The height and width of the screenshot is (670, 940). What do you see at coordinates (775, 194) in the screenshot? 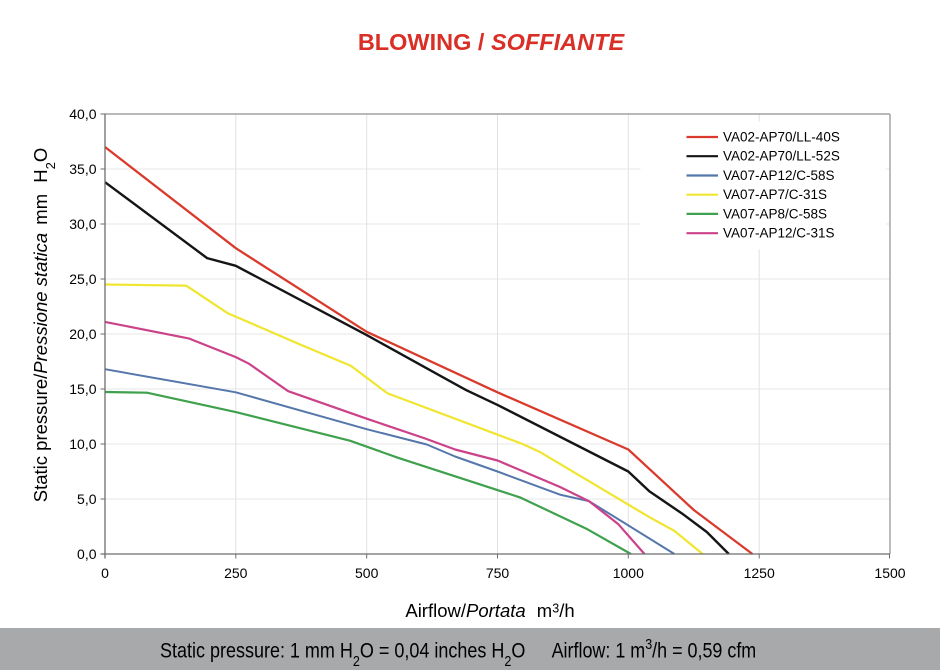
I see `svg-text: VA07-AP7/C-31S` at bounding box center [775, 194].